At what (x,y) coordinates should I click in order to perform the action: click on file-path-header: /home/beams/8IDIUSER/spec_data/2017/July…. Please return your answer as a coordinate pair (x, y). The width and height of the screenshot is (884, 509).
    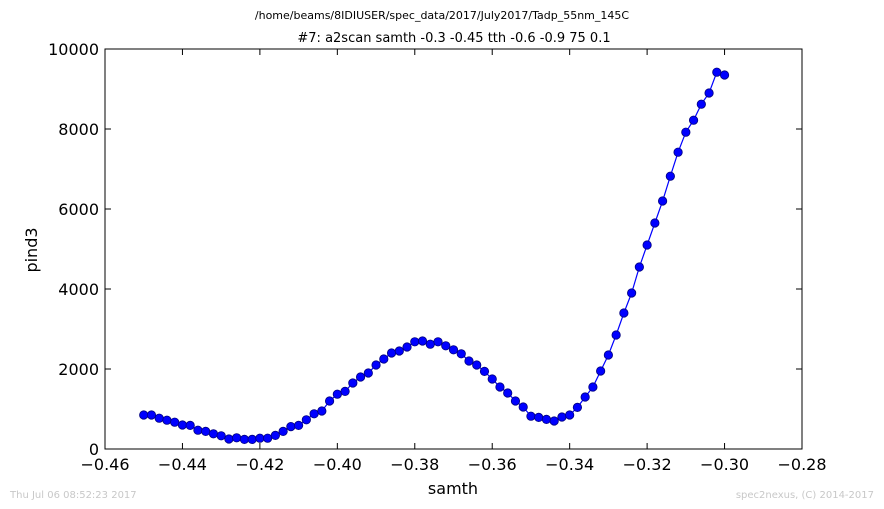
    Looking at the image, I should click on (442, 15).